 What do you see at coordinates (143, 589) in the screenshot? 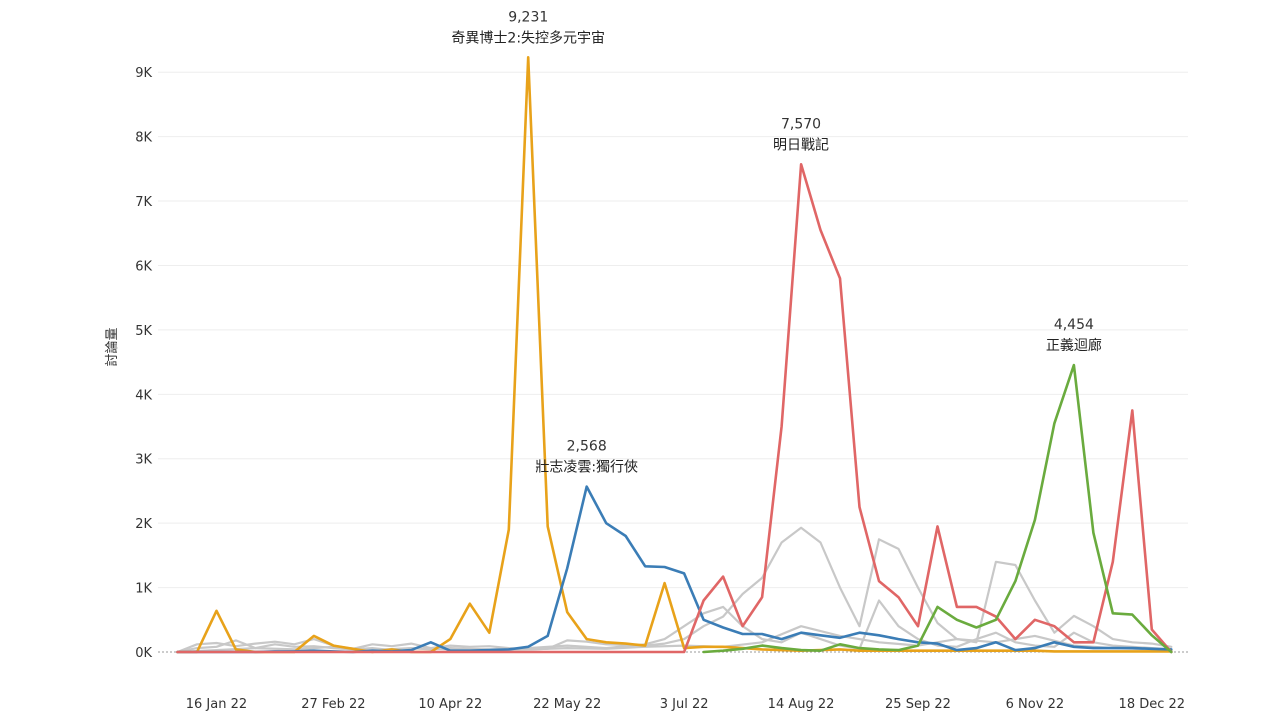
I see `y-tick-label: 1K` at bounding box center [143, 589].